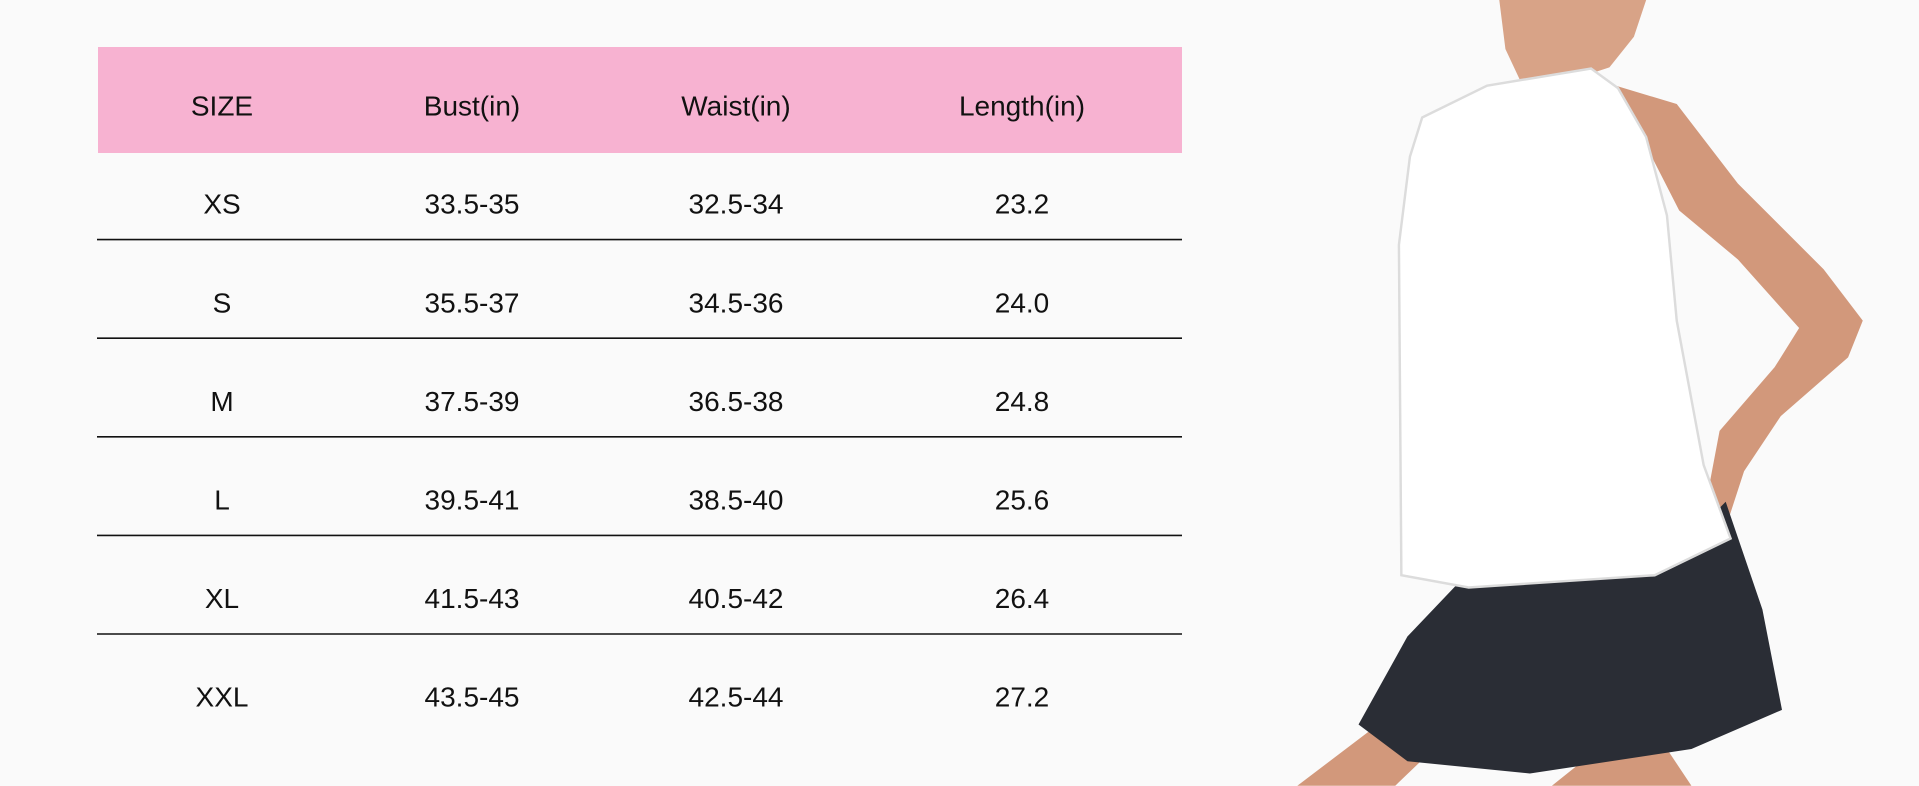 The height and width of the screenshot is (786, 1919). I want to click on table-cell: 25.6, so click(1022, 499).